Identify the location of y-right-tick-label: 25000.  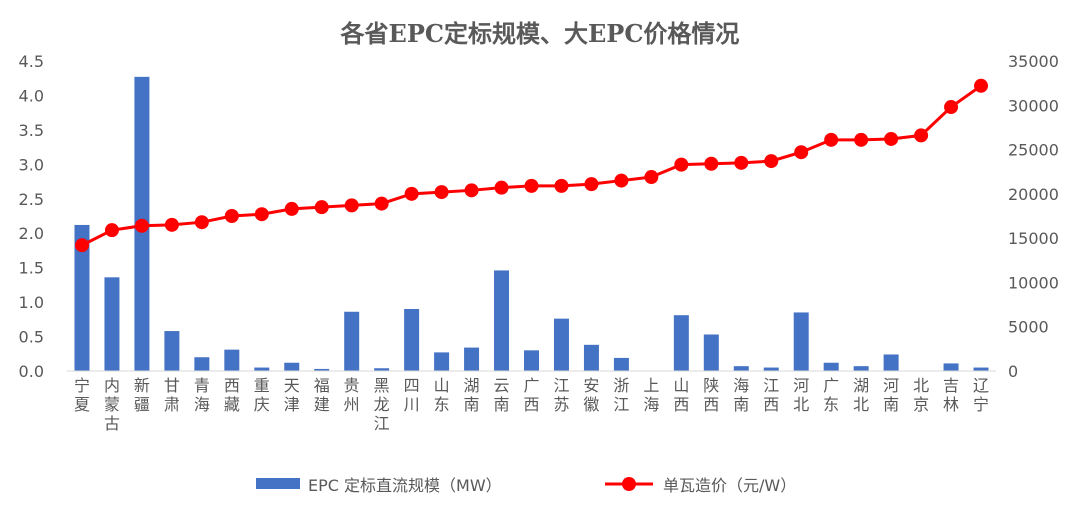
(1033, 150).